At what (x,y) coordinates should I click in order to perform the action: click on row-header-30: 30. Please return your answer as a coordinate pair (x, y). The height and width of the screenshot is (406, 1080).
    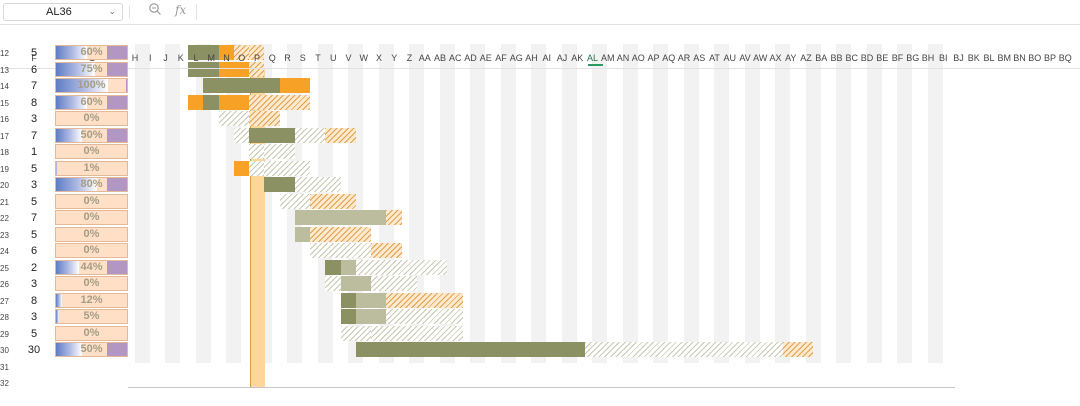
    Looking at the image, I should click on (4, 350).